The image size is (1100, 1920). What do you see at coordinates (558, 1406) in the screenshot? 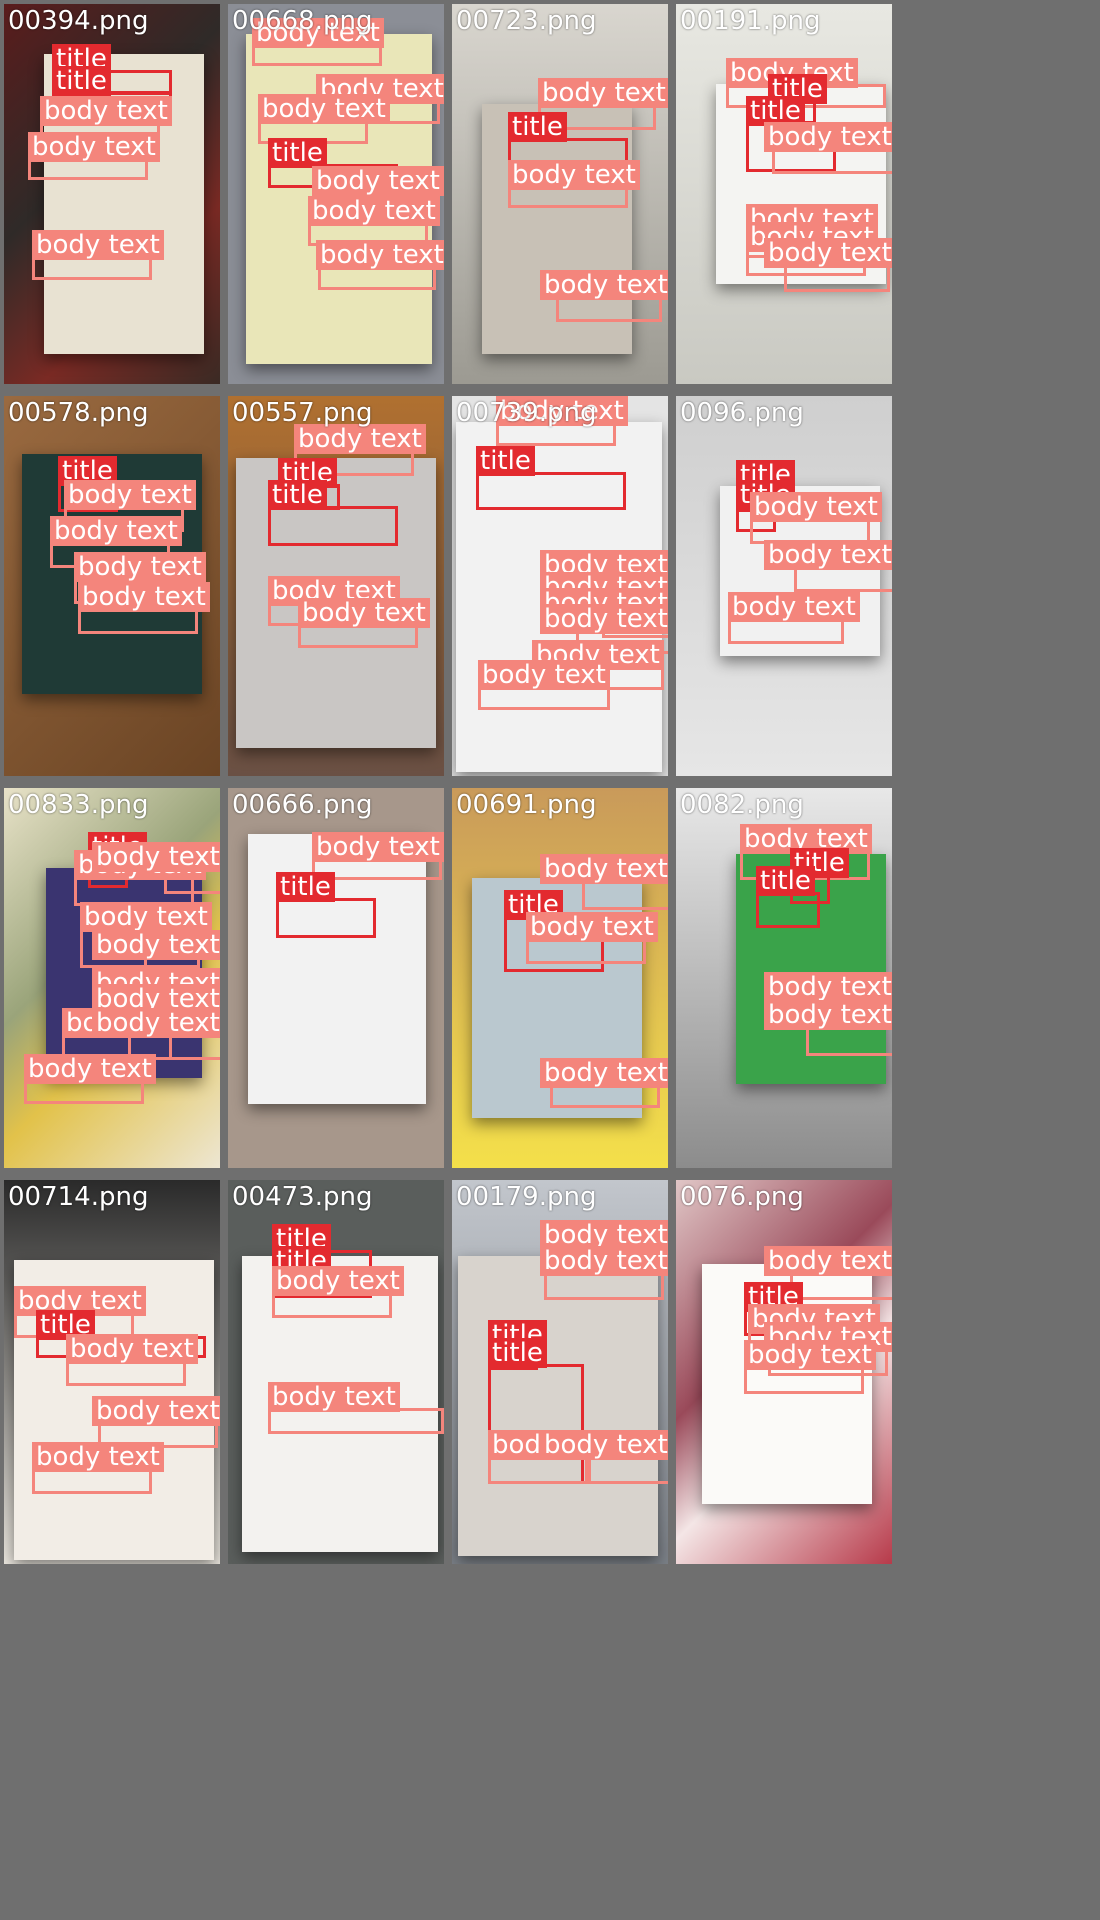
I see `book-cover` at bounding box center [558, 1406].